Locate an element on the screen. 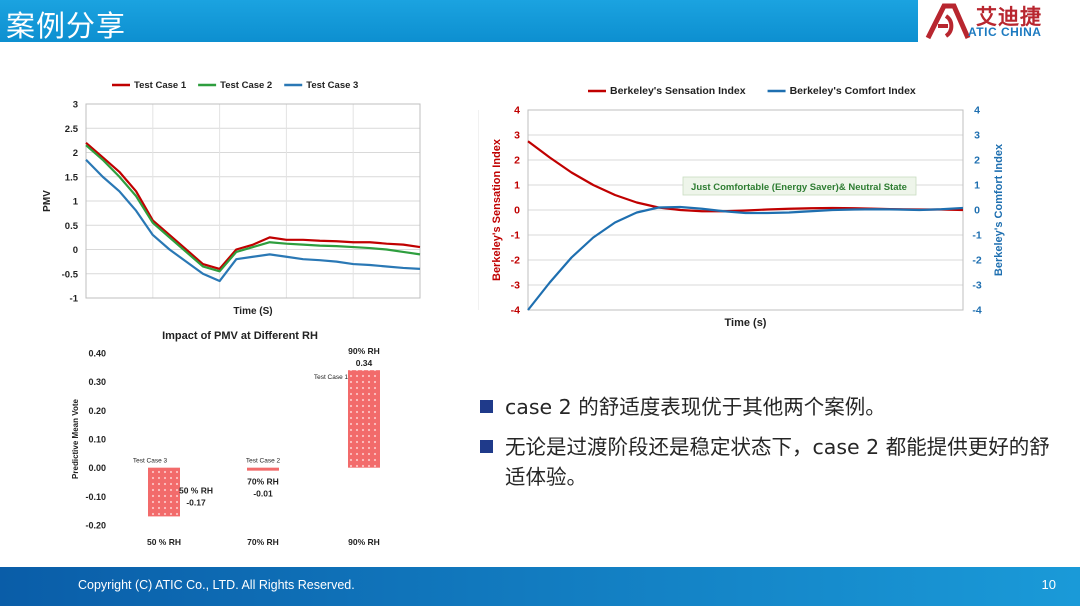 Image resolution: width=1080 pixels, height=606 pixels. y-tick-label: 2.5 is located at coordinates (72, 129).